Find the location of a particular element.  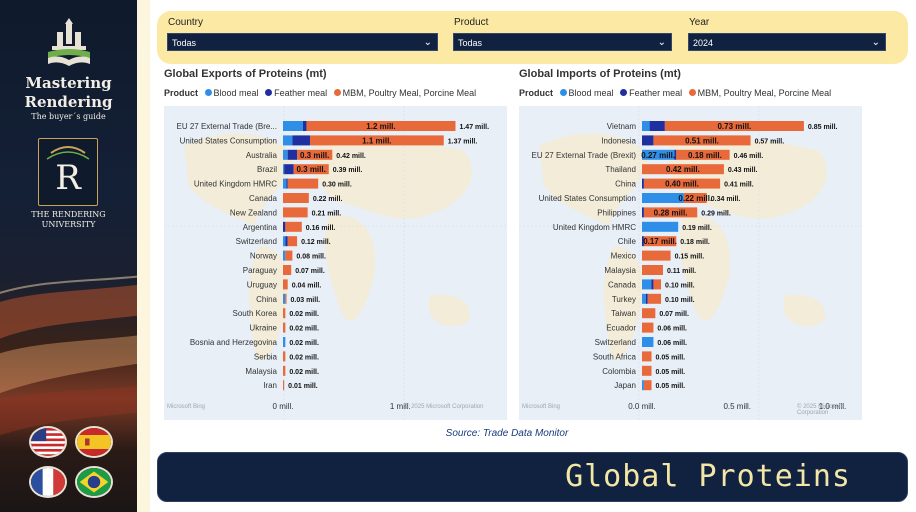

total-label: 0.41 mill. is located at coordinates (739, 185).